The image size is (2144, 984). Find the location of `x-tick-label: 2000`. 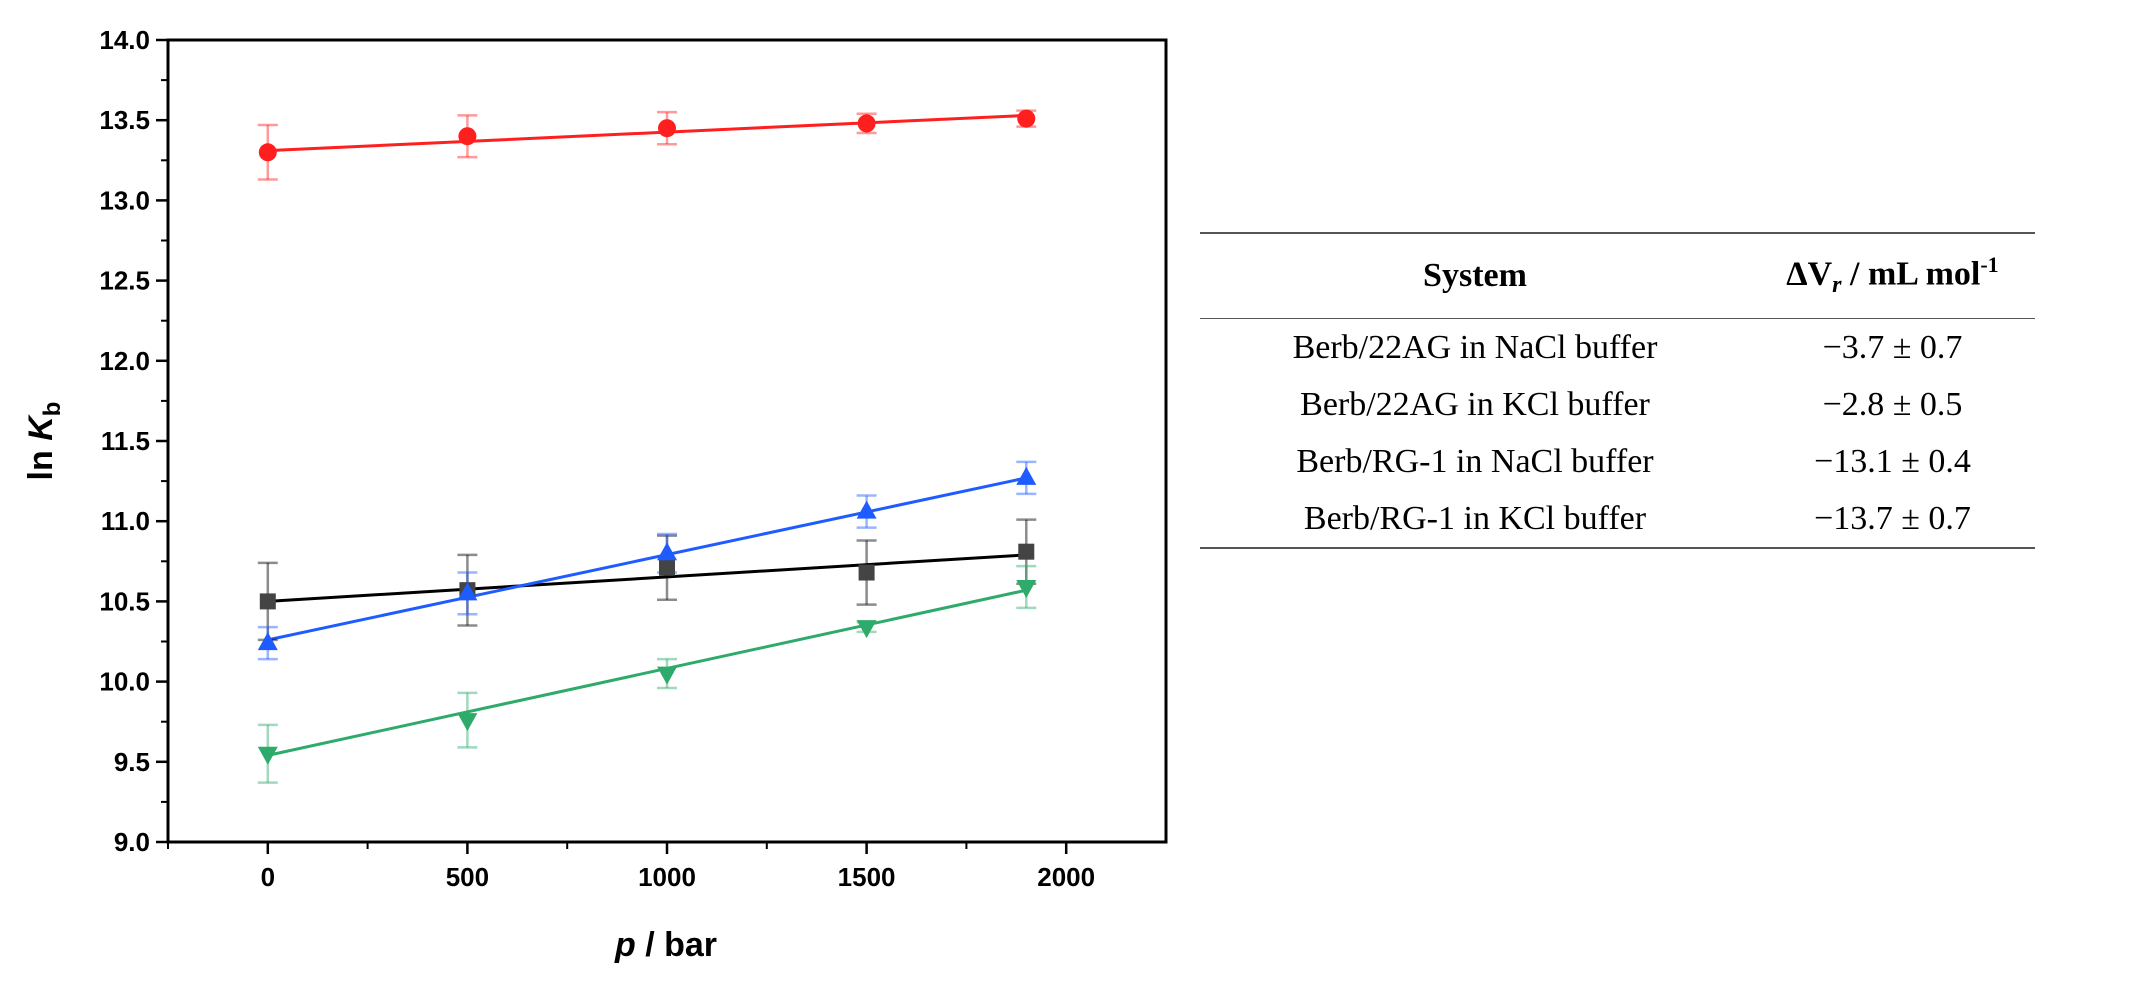

x-tick-label: 2000 is located at coordinates (1066, 877).